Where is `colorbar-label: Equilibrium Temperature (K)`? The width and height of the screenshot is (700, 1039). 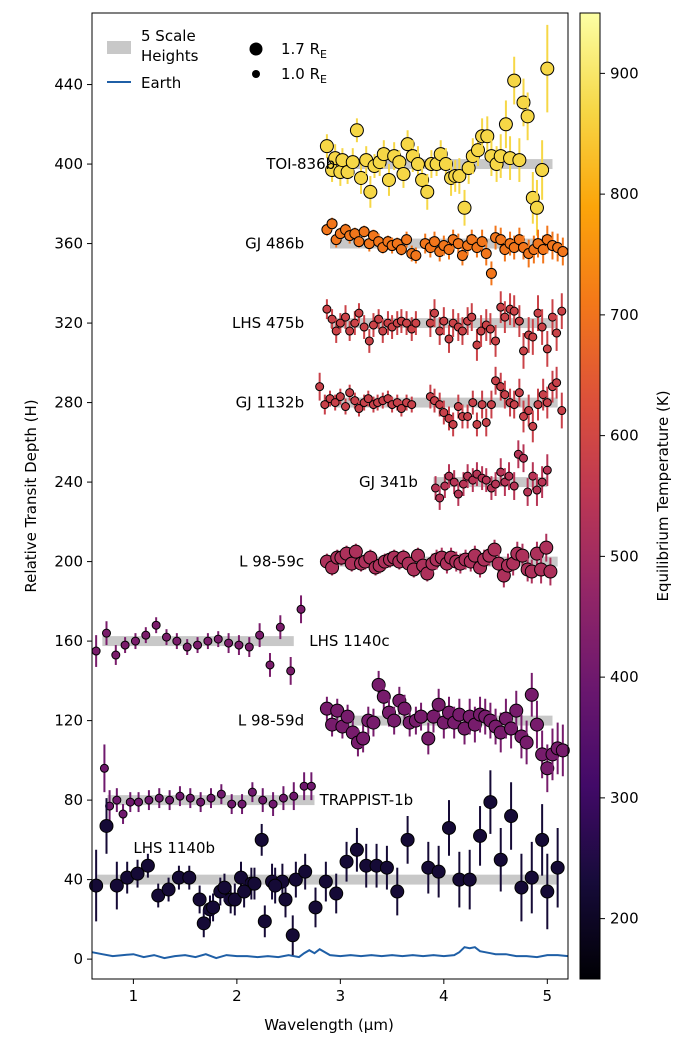
colorbar-label: Equilibrium Temperature (K) is located at coordinates (663, 495).